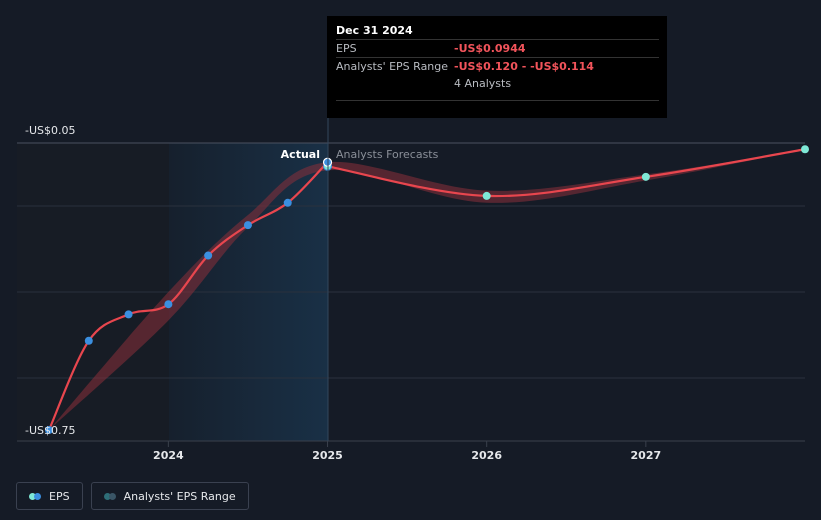  Describe the element at coordinates (32, 496) in the screenshot. I see `eps-legend-icon` at that location.